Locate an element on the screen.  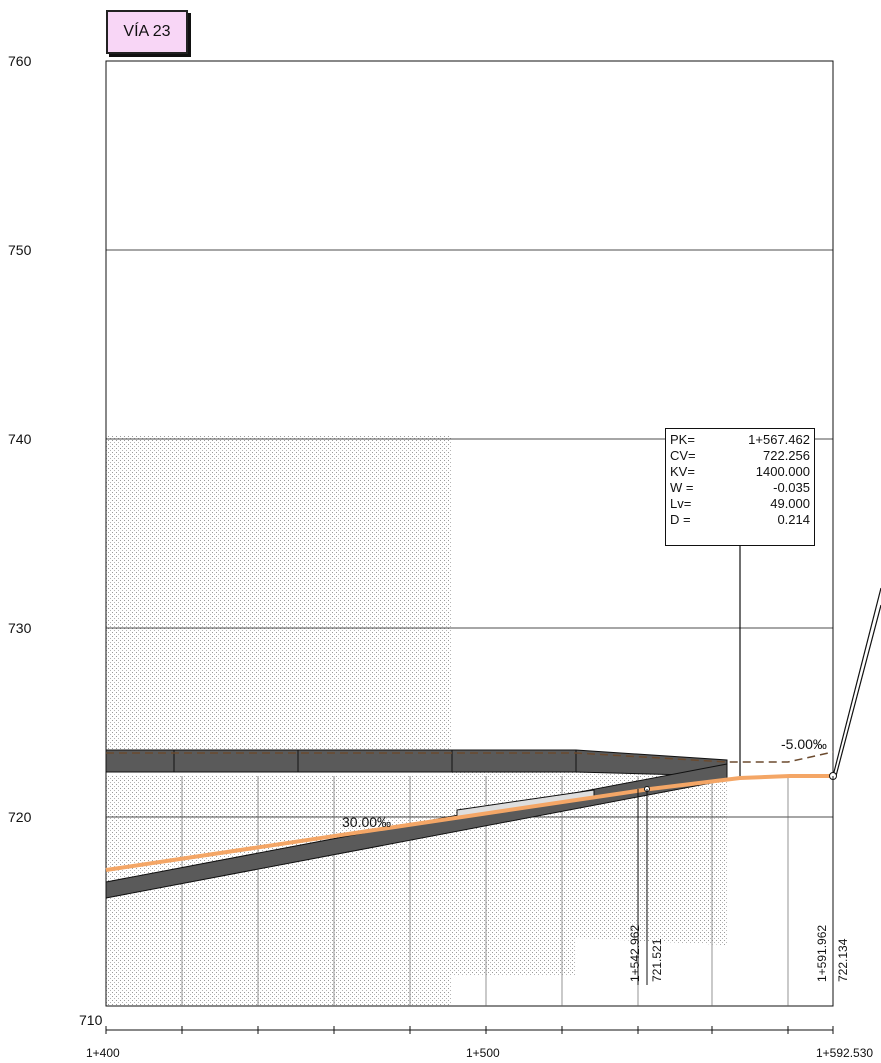
info-row: W = -0.035 is located at coordinates (740, 487).